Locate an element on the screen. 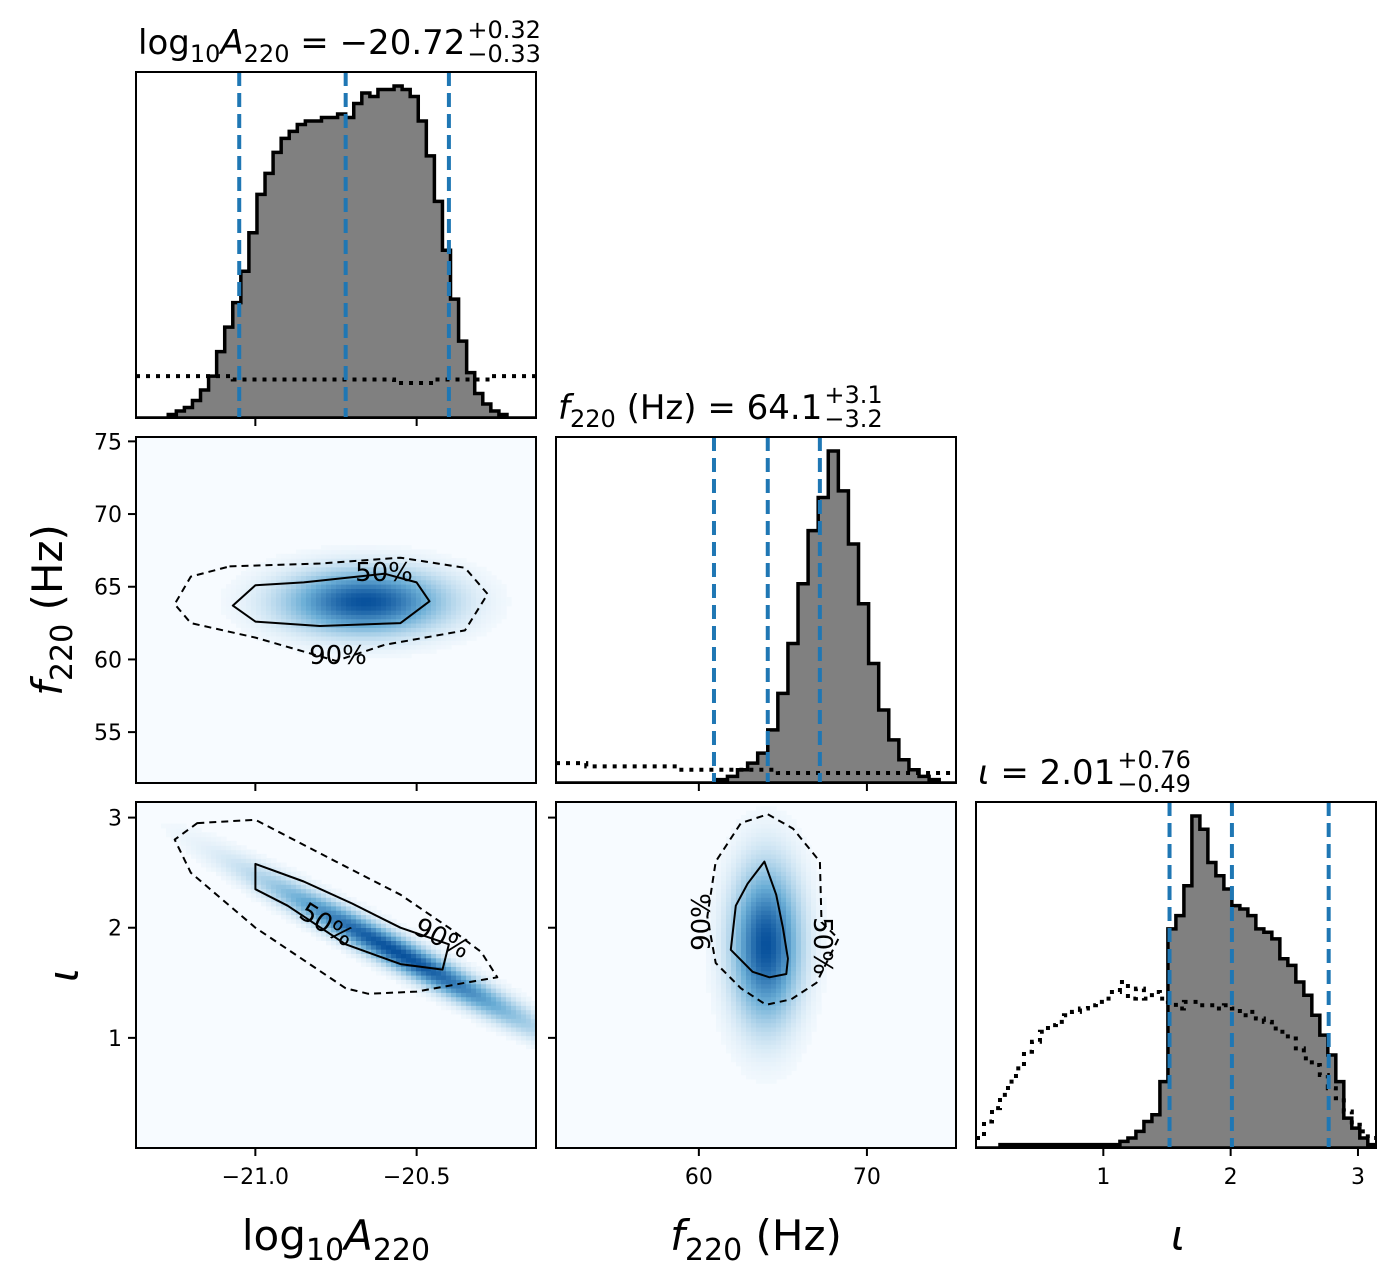 Image resolution: width=1396 pixels, height=1280 pixels. x-tick-label-logA: −20.5 is located at coordinates (416, 1177).